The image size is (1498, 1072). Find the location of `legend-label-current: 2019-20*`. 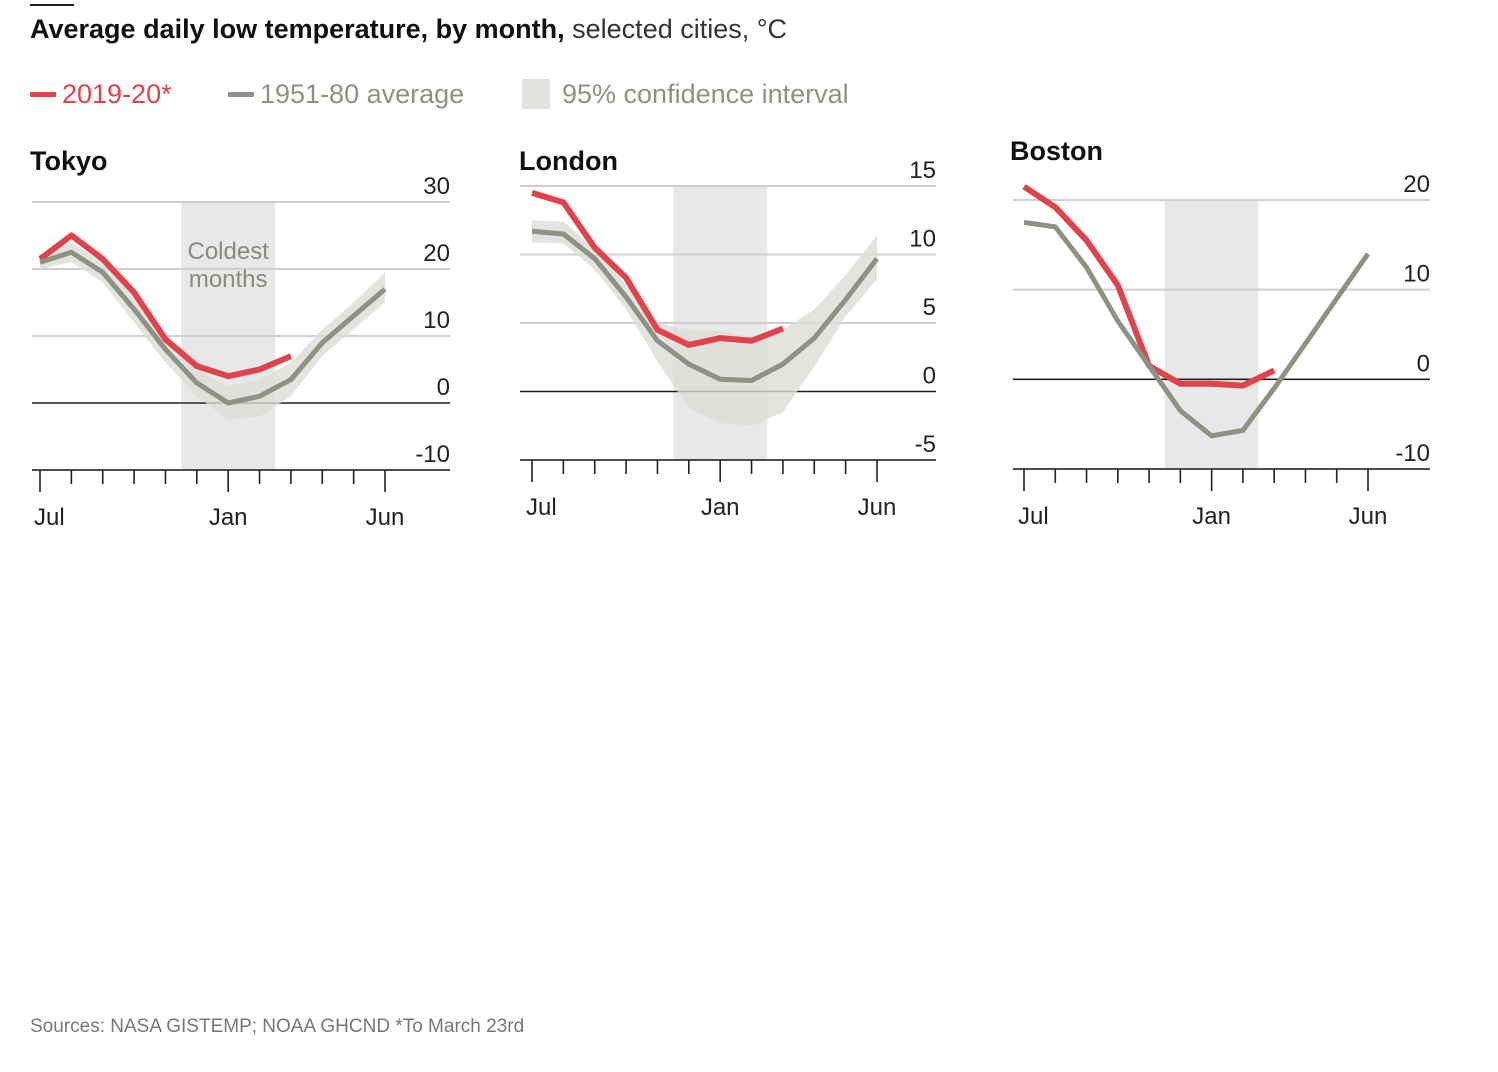

legend-label-current: 2019-20* is located at coordinates (117, 94).